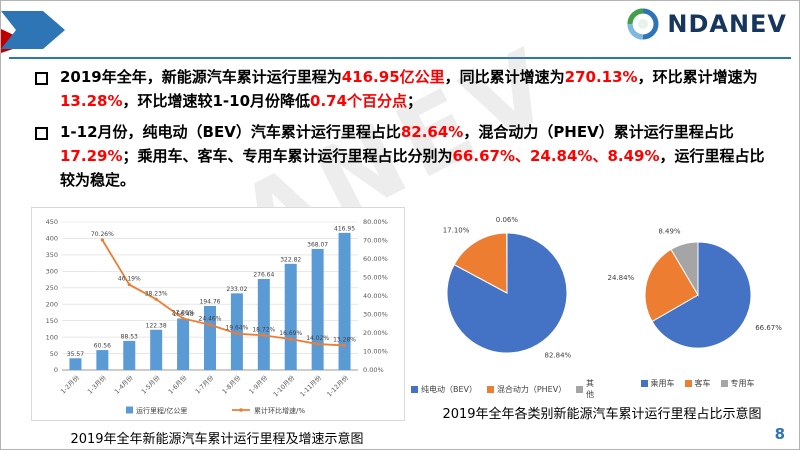 This screenshot has width=800, height=450. Describe the element at coordinates (52, 304) in the screenshot. I see `svg-text: 200` at that location.